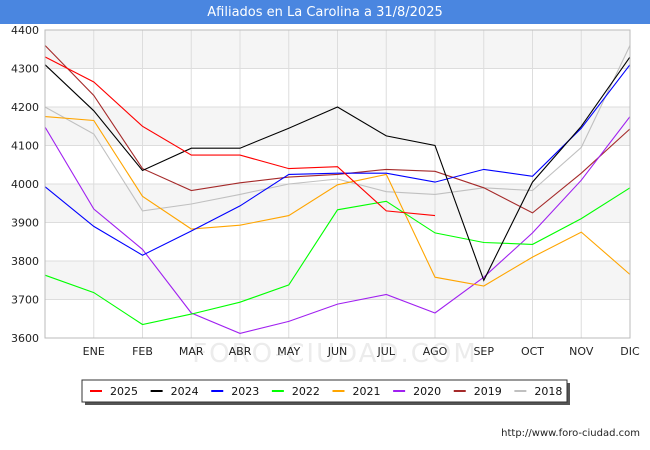 The width and height of the screenshot is (650, 450). Describe the element at coordinates (367, 391) in the screenshot. I see `legend-label-2021: 2021` at that location.